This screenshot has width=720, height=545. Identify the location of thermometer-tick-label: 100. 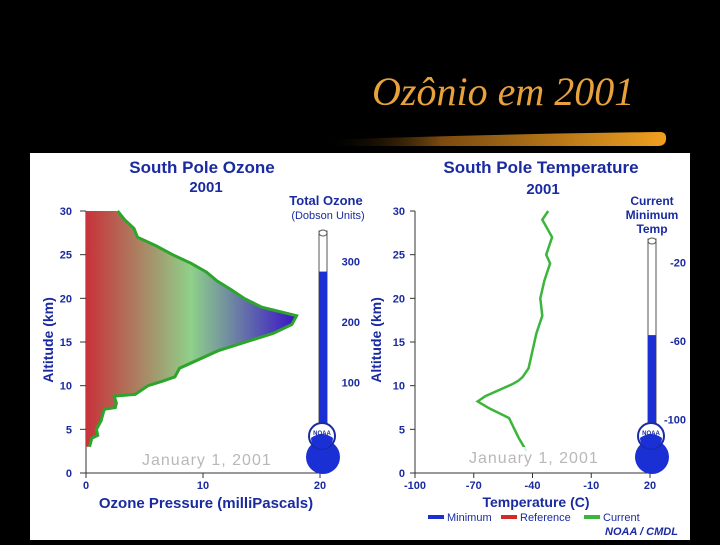
(351, 383).